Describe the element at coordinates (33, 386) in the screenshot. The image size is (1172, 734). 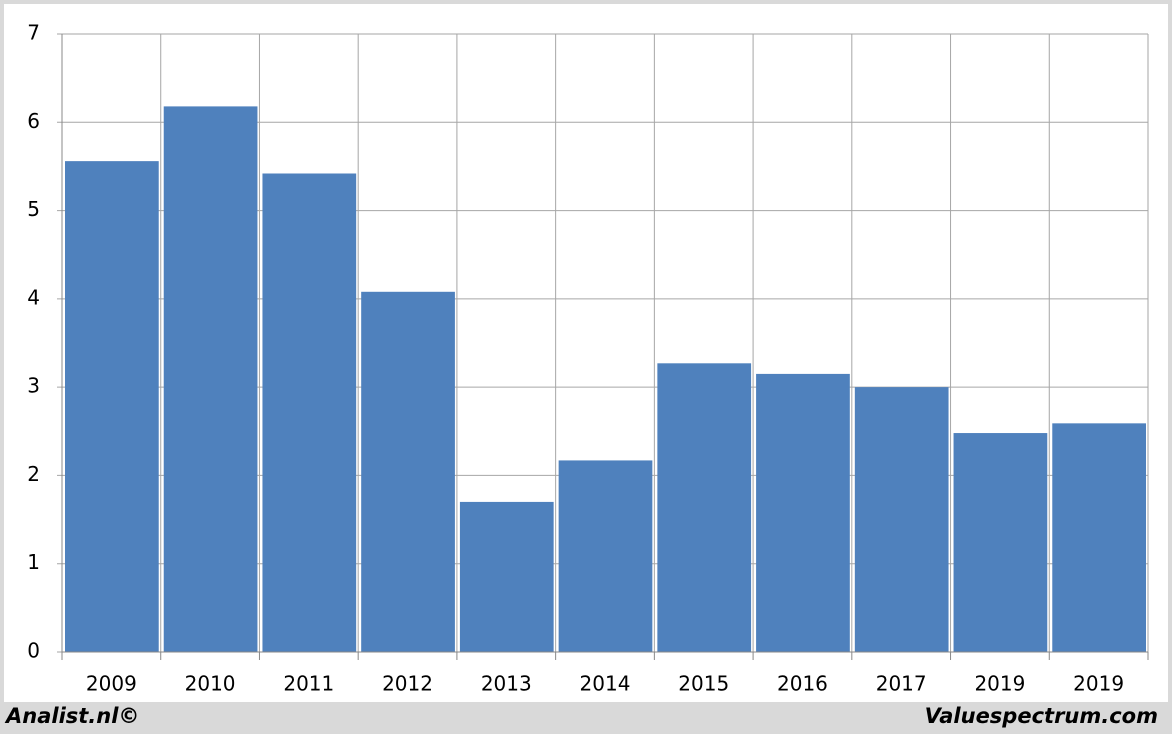
I see `y-tick-label: 3` at that location.